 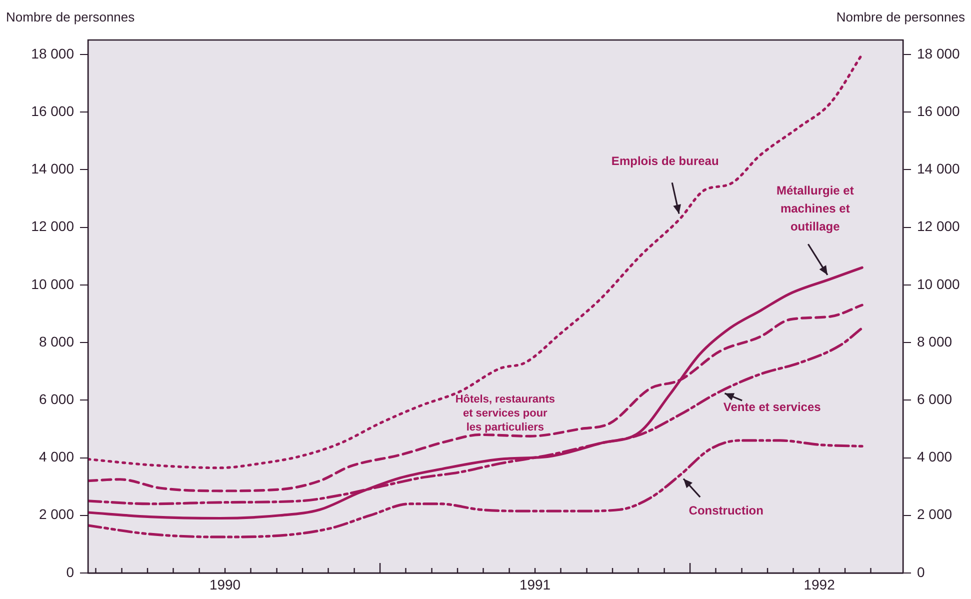 What do you see at coordinates (938, 284) in the screenshot?
I see `y2-tick-label: 10 000` at bounding box center [938, 284].